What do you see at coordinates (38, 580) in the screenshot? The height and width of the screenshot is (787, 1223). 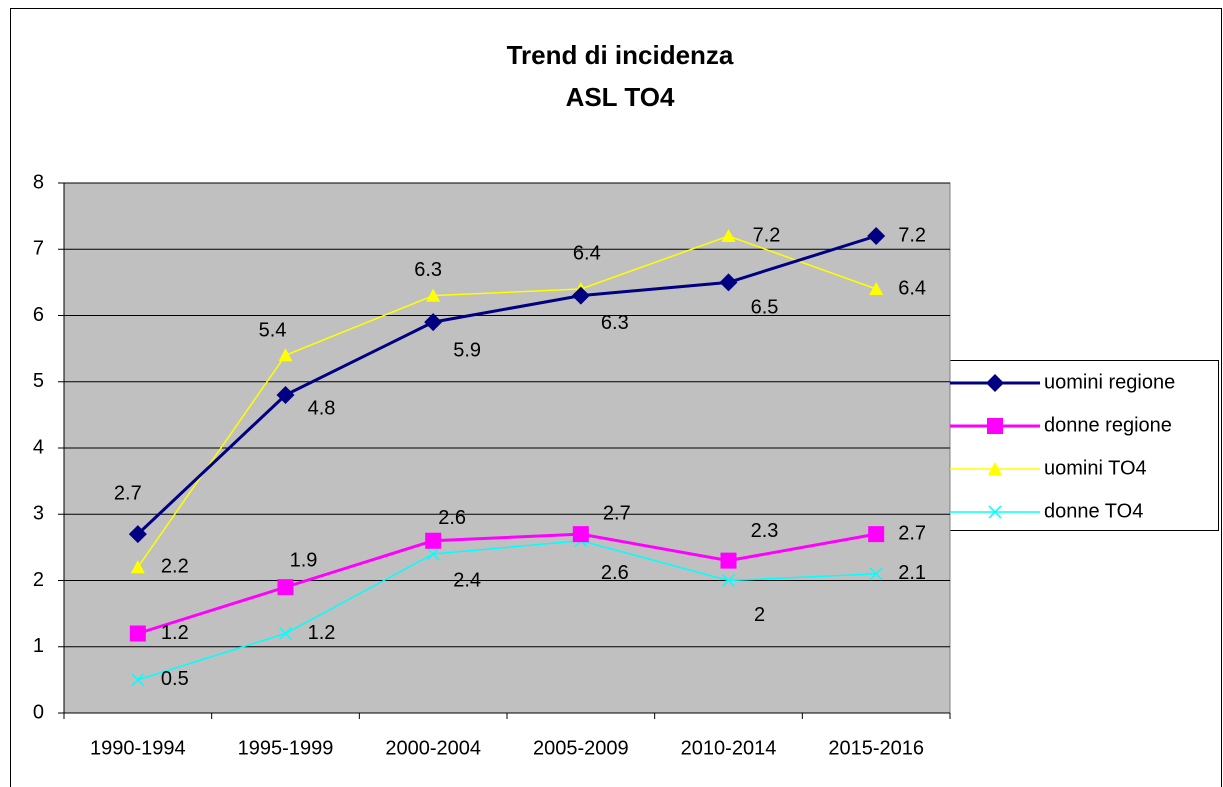 I see `y-tick-label: 2` at bounding box center [38, 580].